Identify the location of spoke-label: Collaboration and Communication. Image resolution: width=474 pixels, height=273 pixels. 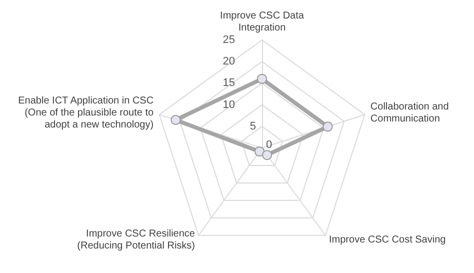
(409, 112).